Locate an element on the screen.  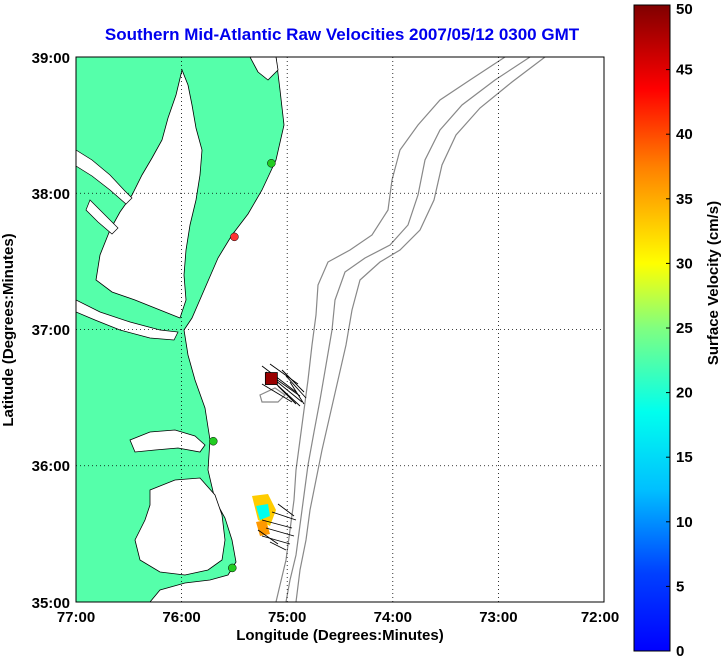
y-axis-ticks: 35:00 36:00 37:00 38:00 39:00 is located at coordinates (51, 331).